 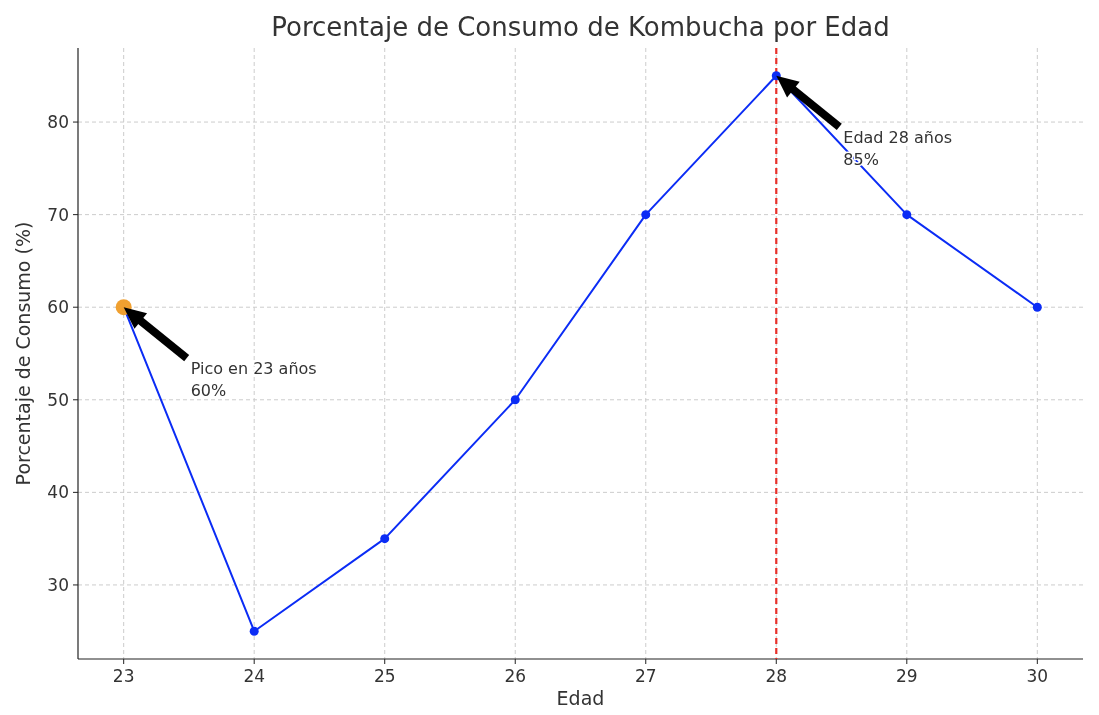 What do you see at coordinates (58, 307) in the screenshot?
I see `y-tick-label: 60` at bounding box center [58, 307].